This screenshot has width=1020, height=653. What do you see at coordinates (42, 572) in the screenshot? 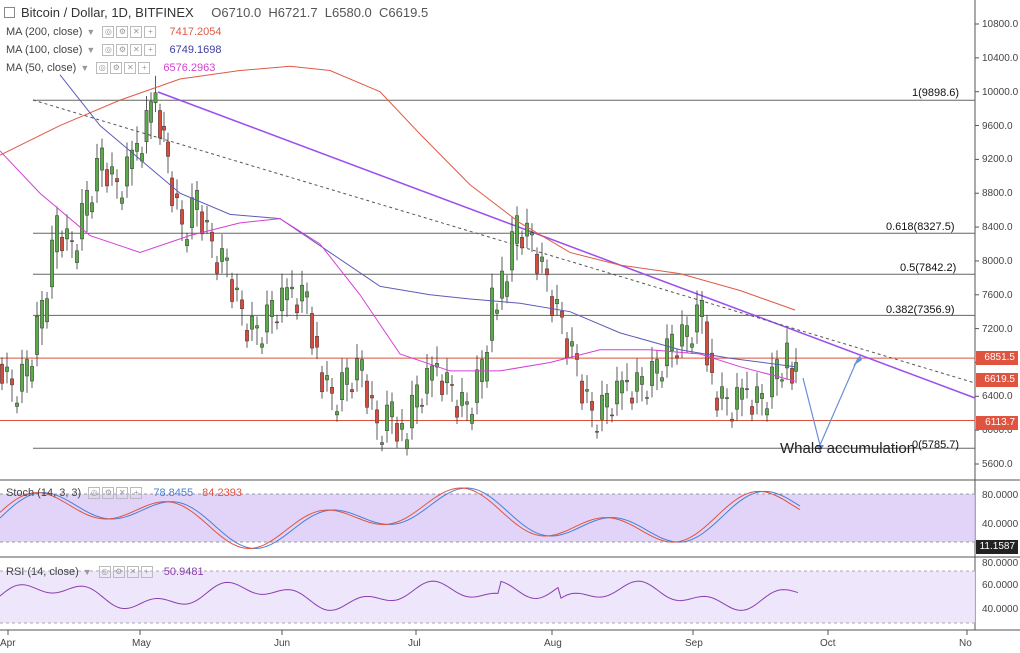
I see `rsi-label: RSI (14, close)` at bounding box center [42, 572].